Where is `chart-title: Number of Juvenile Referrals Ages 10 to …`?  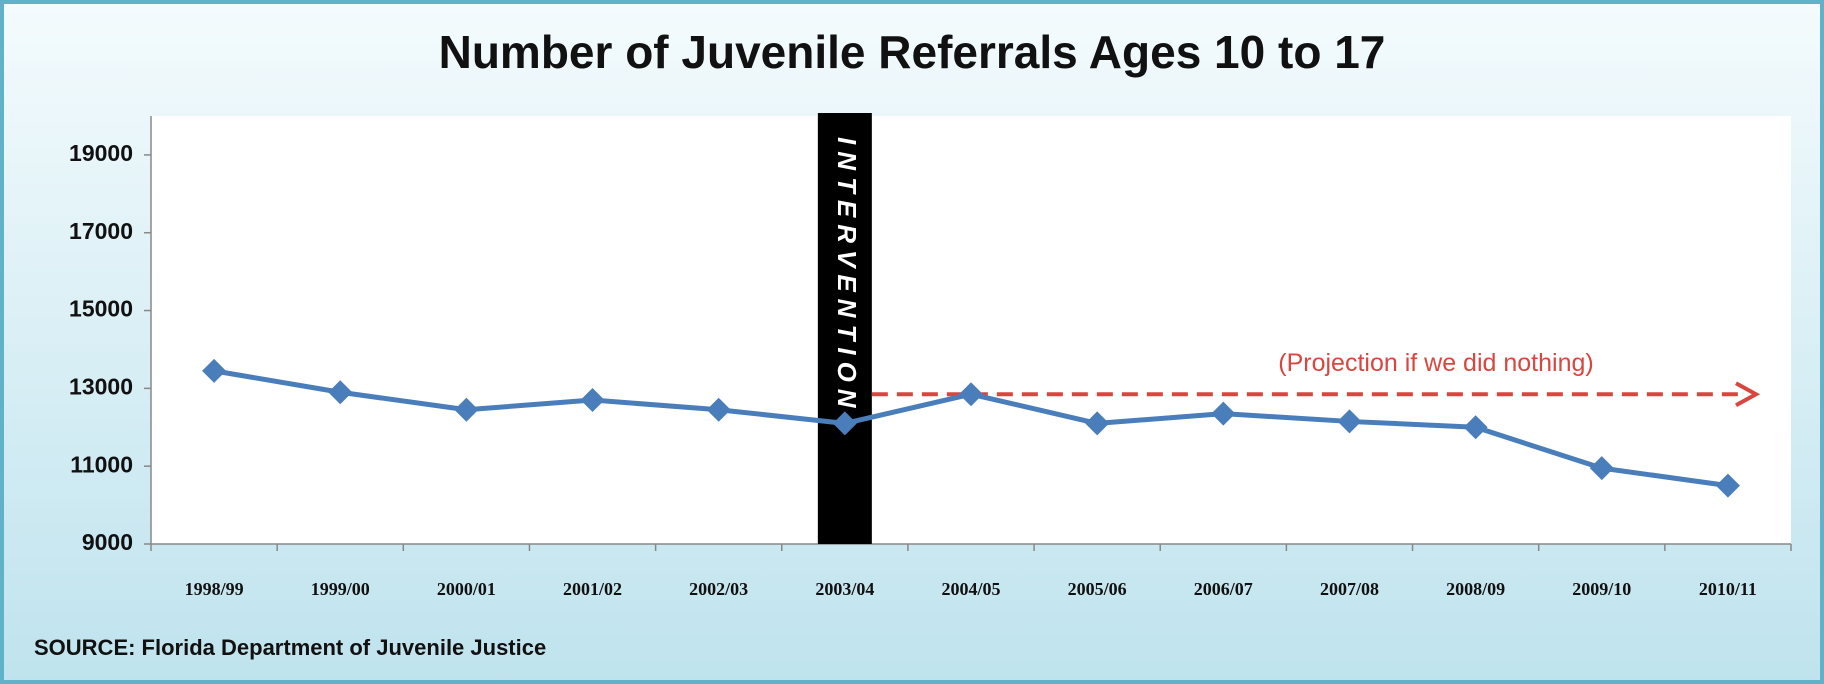 chart-title: Number of Juvenile Referrals Ages 10 to … is located at coordinates (912, 52).